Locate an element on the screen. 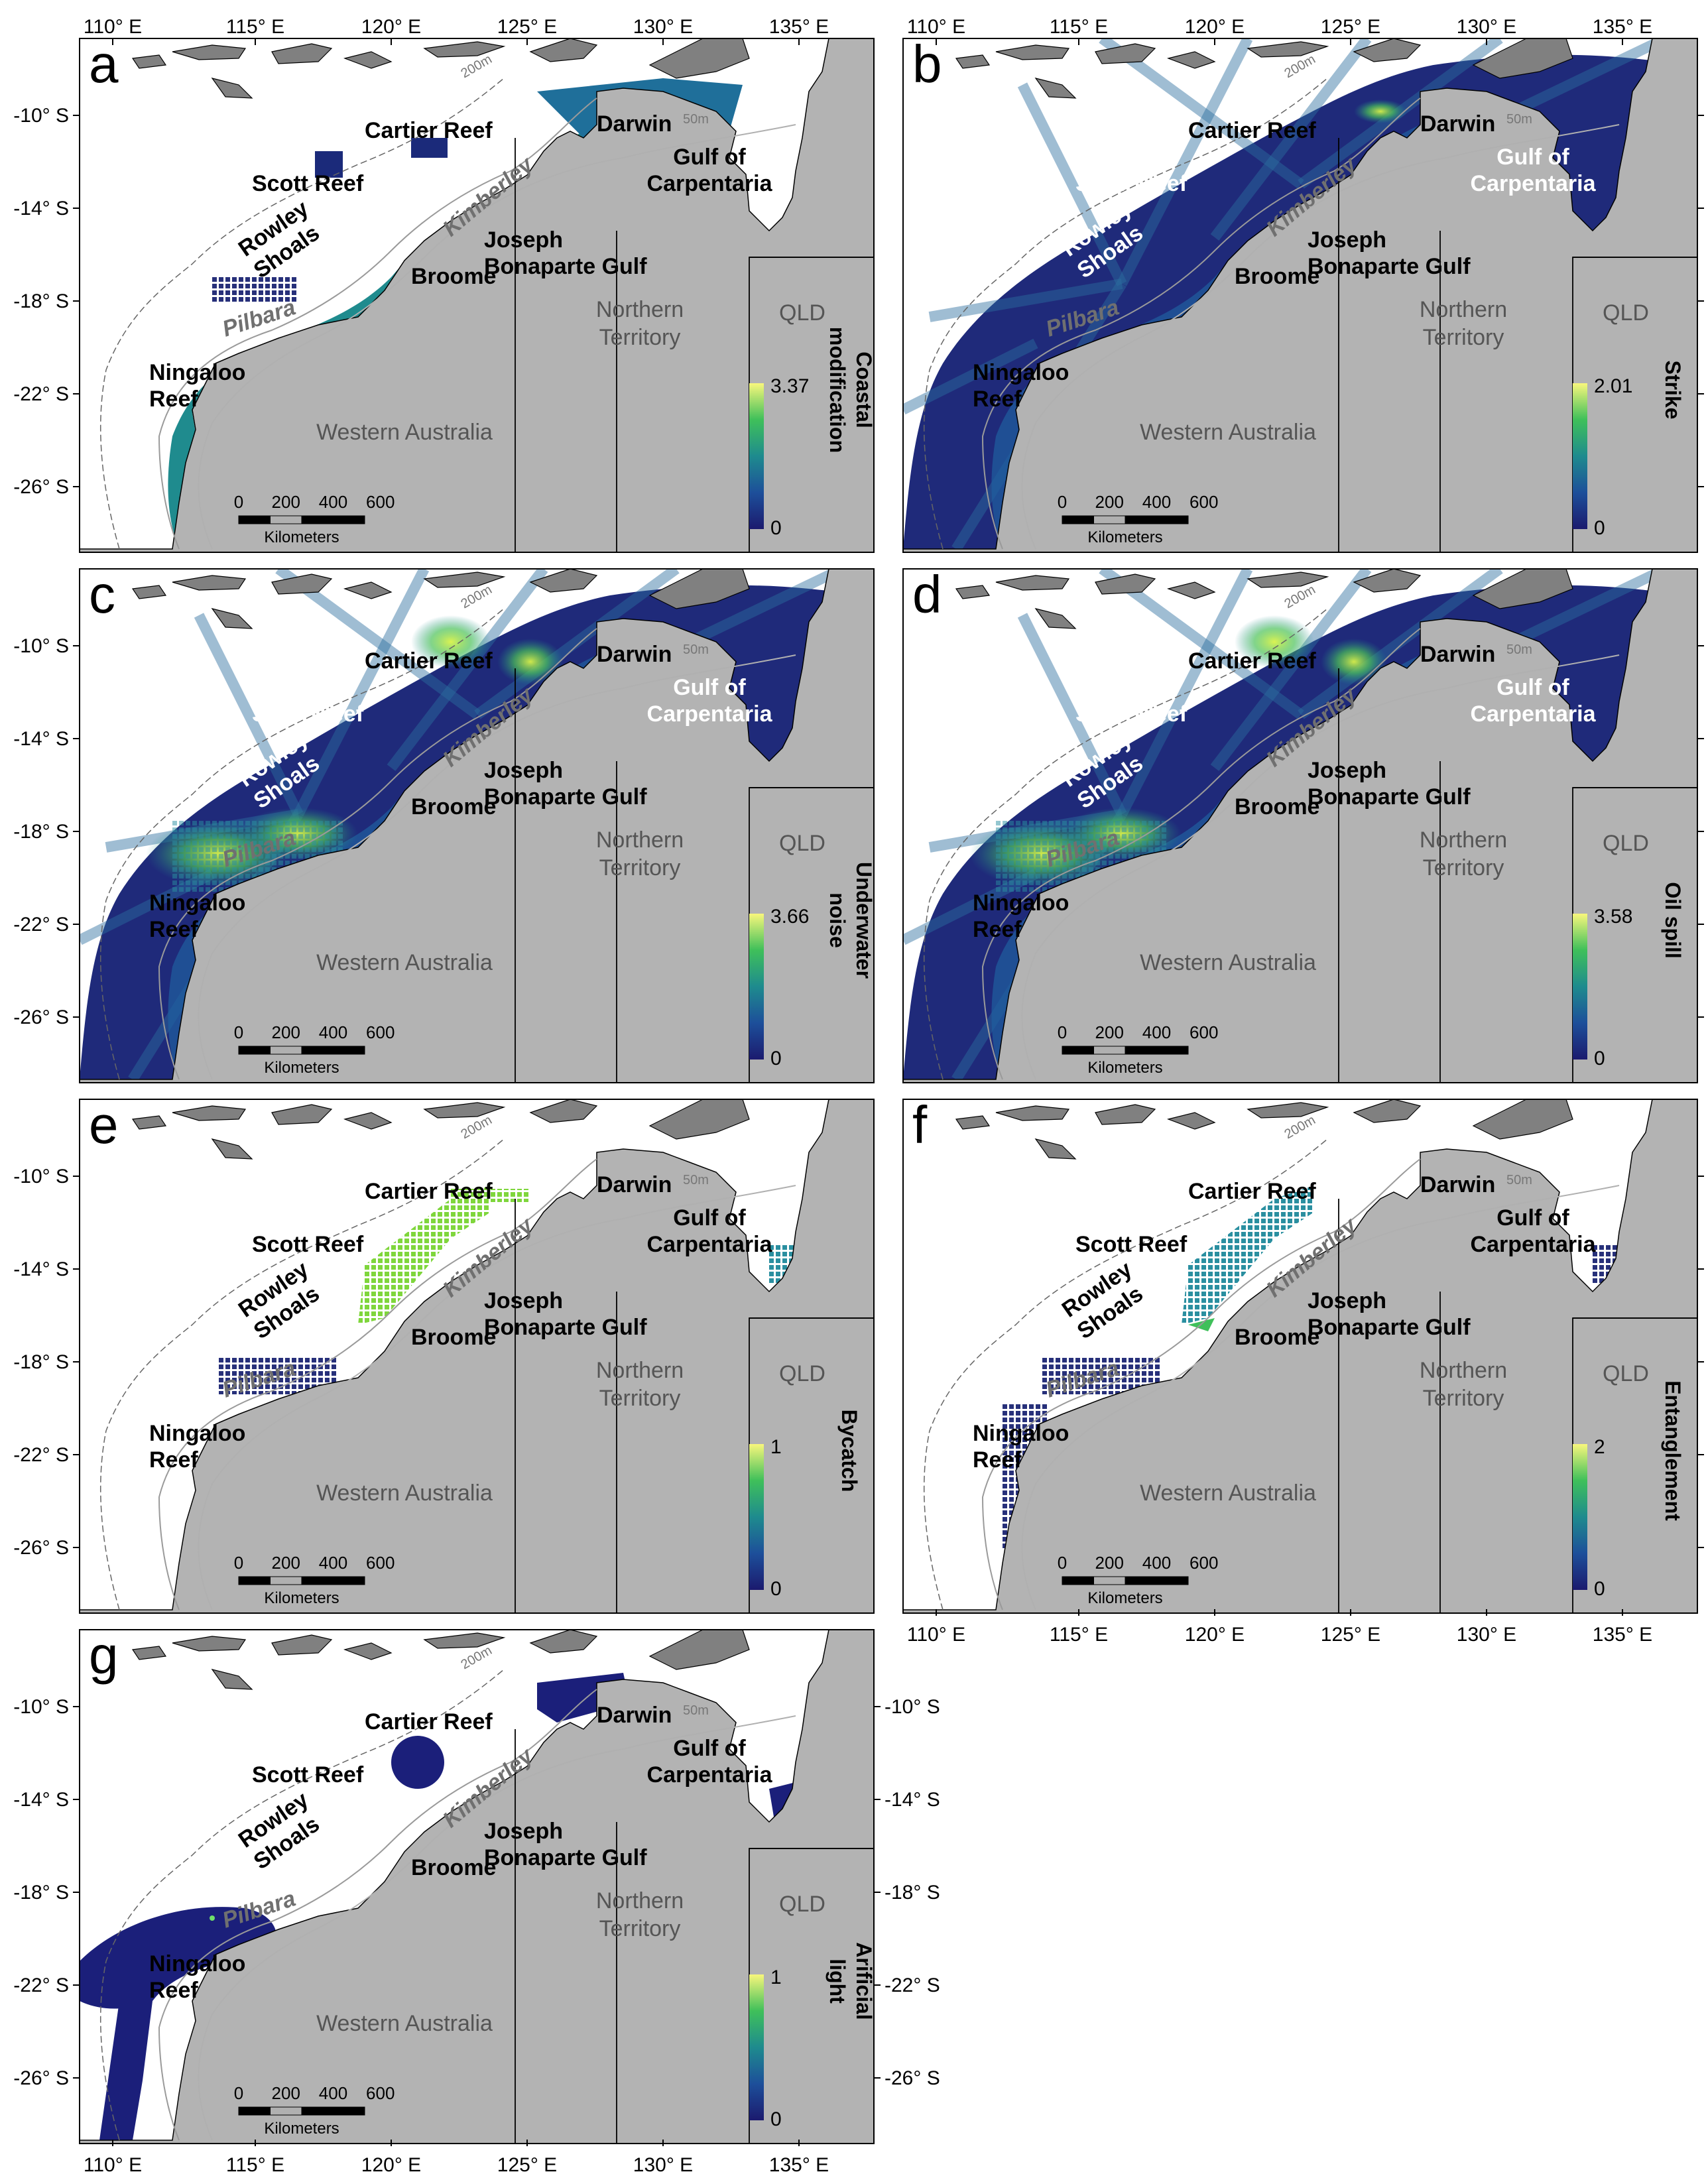 This screenshot has width=1708, height=2180. panel-letter: g is located at coordinates (104, 1655).